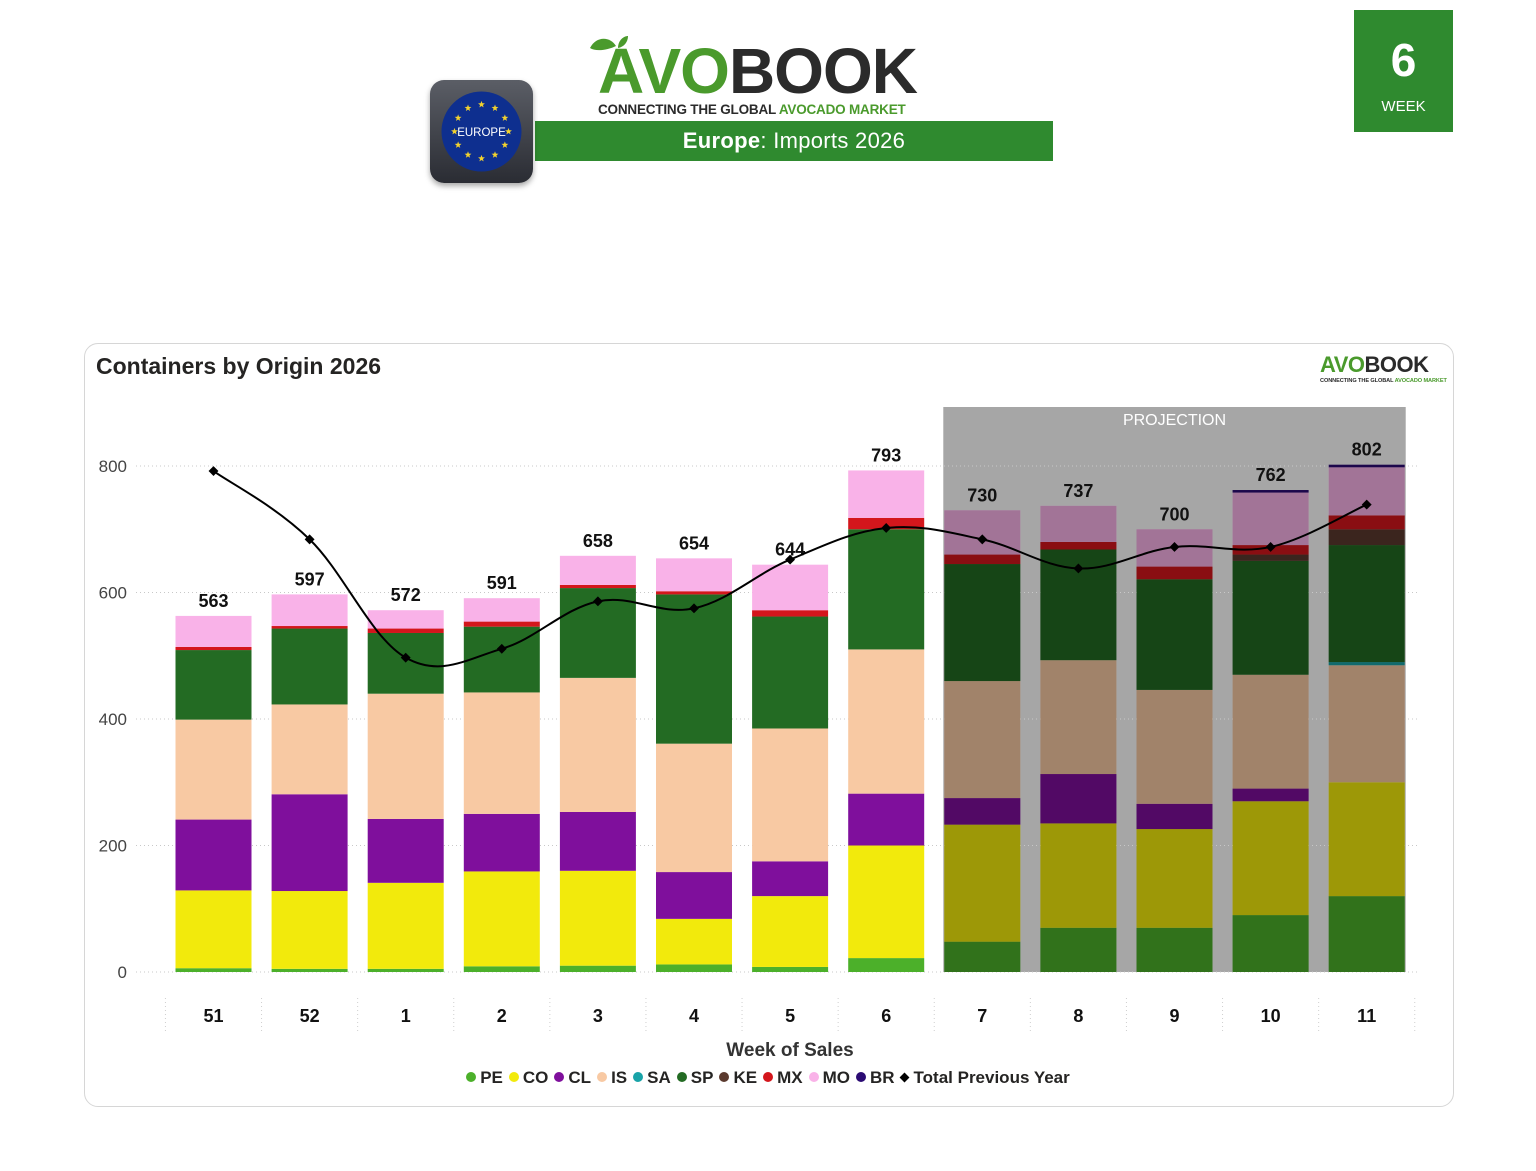 The height and width of the screenshot is (1171, 1536). Describe the element at coordinates (694, 1078) in the screenshot. I see `legend-item-sp: SP` at that location.